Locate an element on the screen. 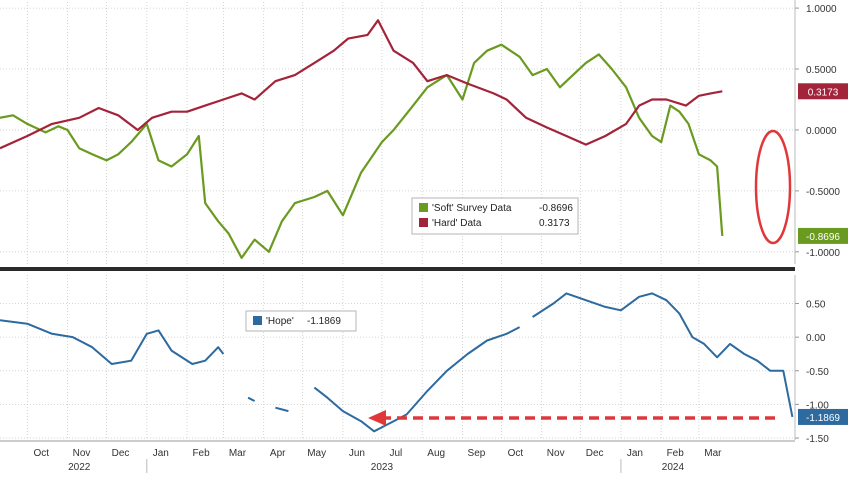 The width and height of the screenshot is (848, 478). x-year-label: 2022 is located at coordinates (79, 467).